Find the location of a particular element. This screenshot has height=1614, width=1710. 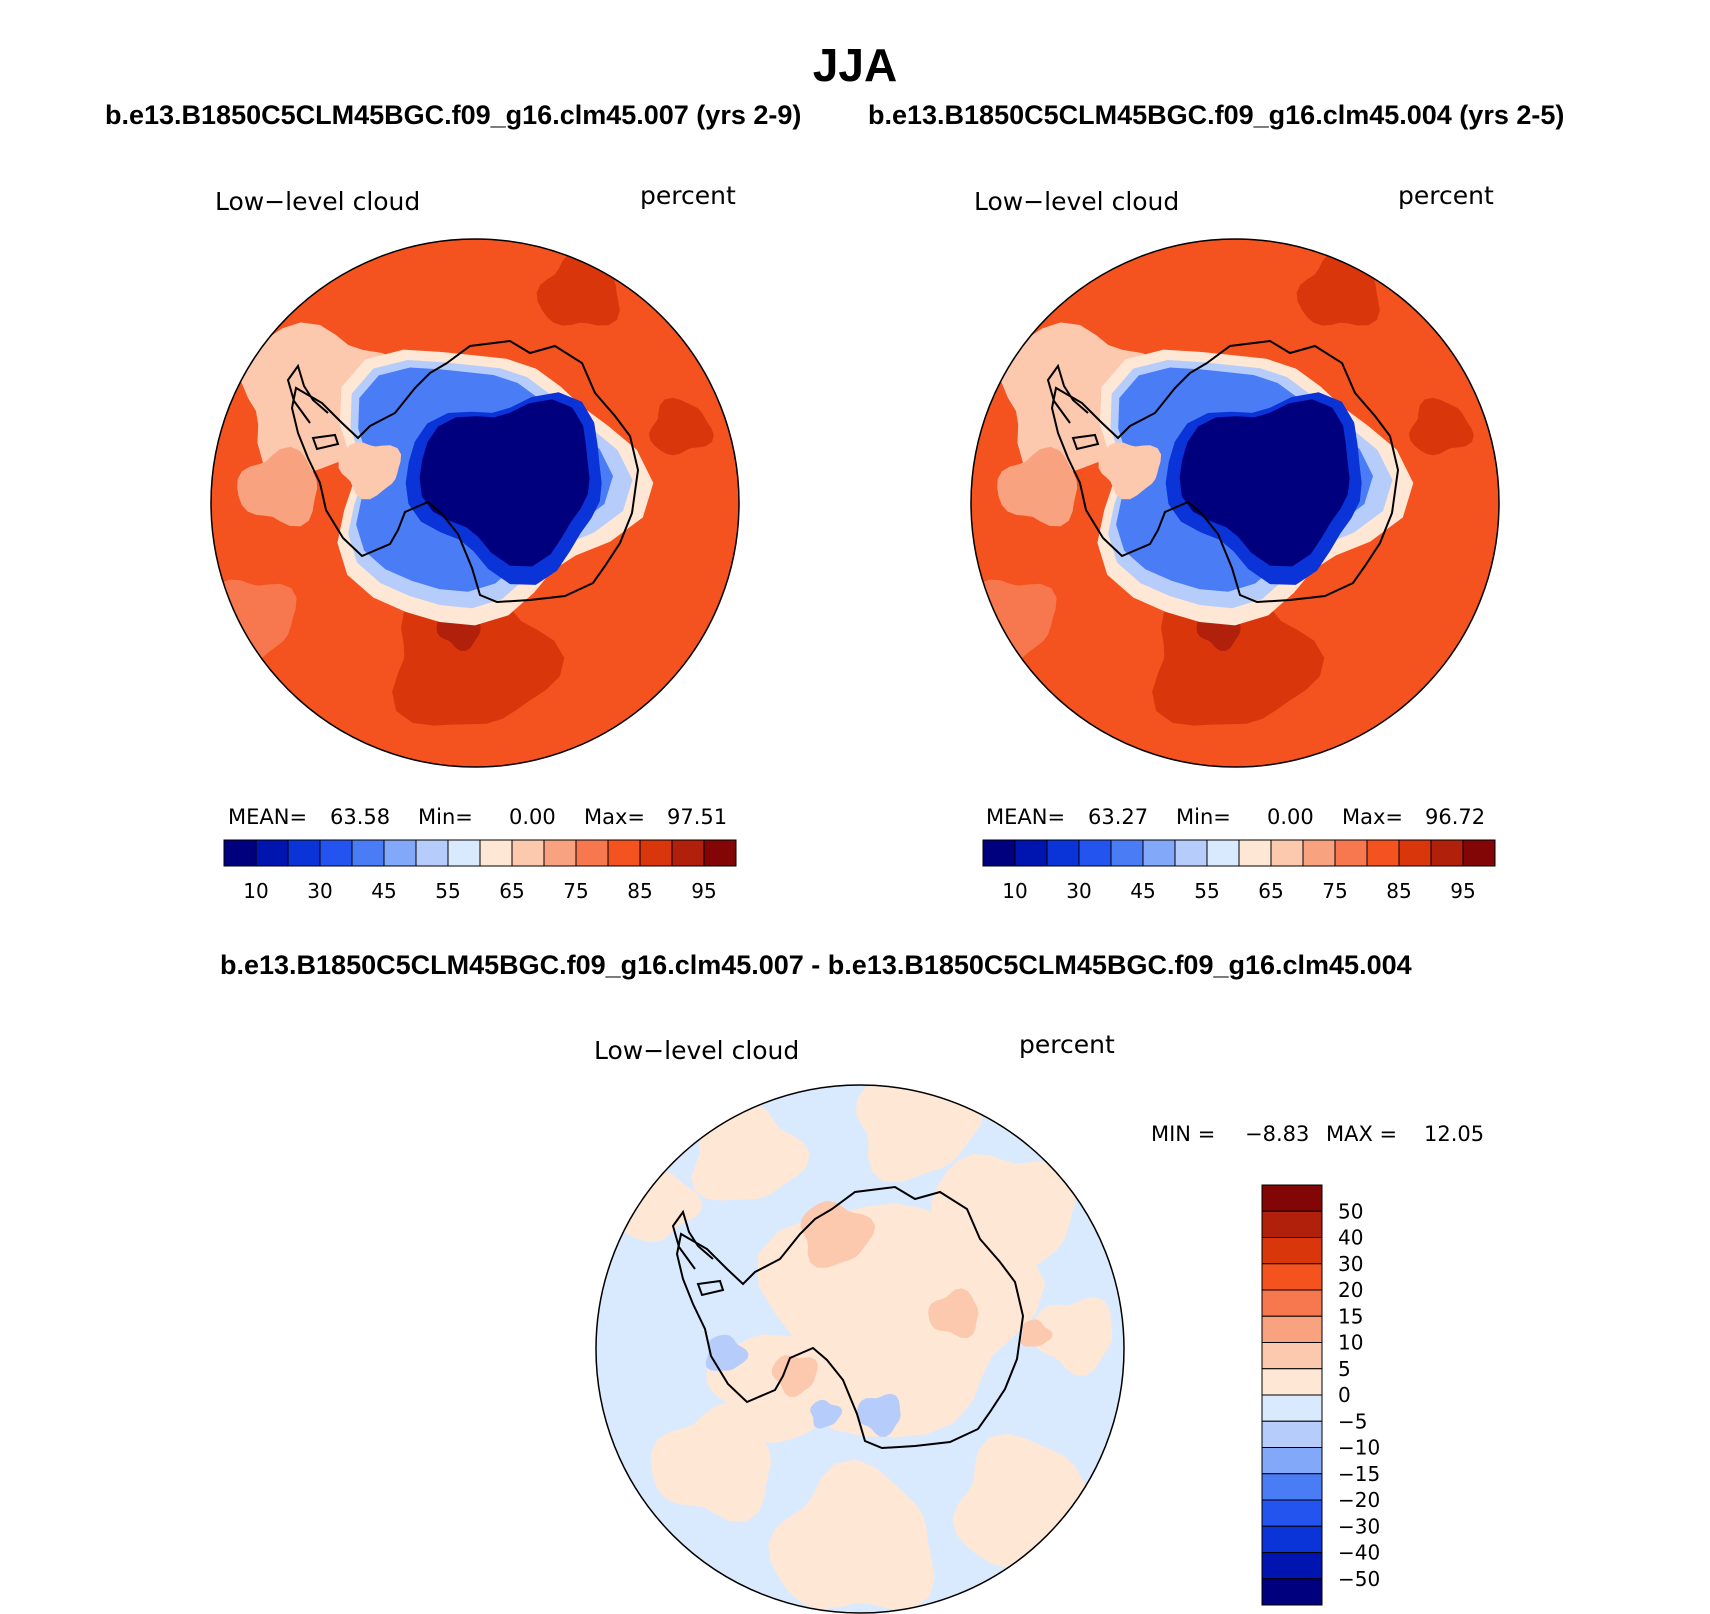

colorbar-tick-label: 10 is located at coordinates (1014, 891).